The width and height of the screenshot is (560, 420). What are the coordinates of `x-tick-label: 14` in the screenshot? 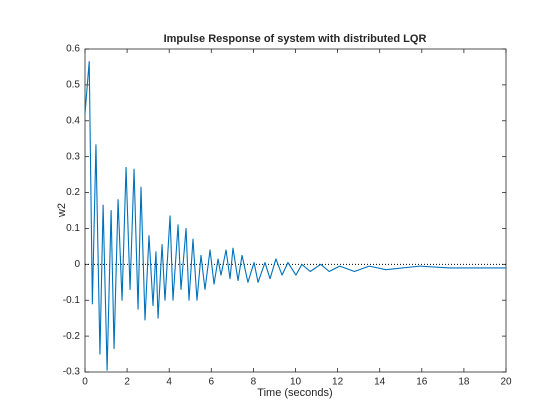 It's located at (380, 382).